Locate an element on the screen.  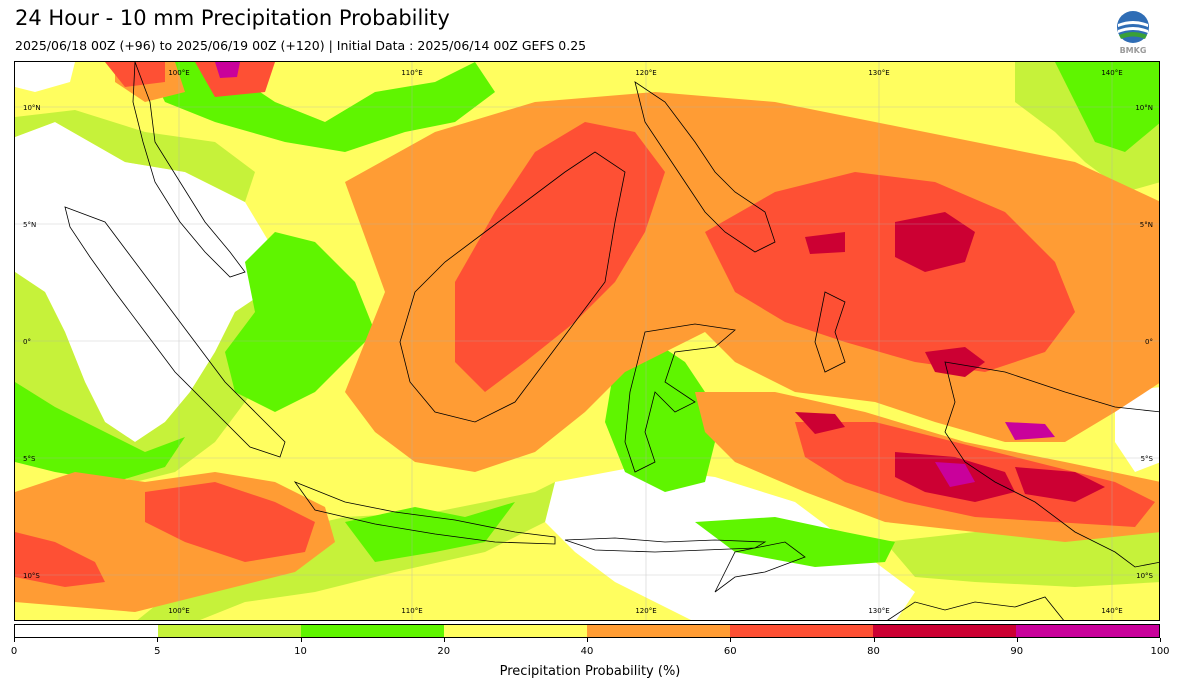
lon-label-bottom-120: 120°E is located at coordinates (645, 611).